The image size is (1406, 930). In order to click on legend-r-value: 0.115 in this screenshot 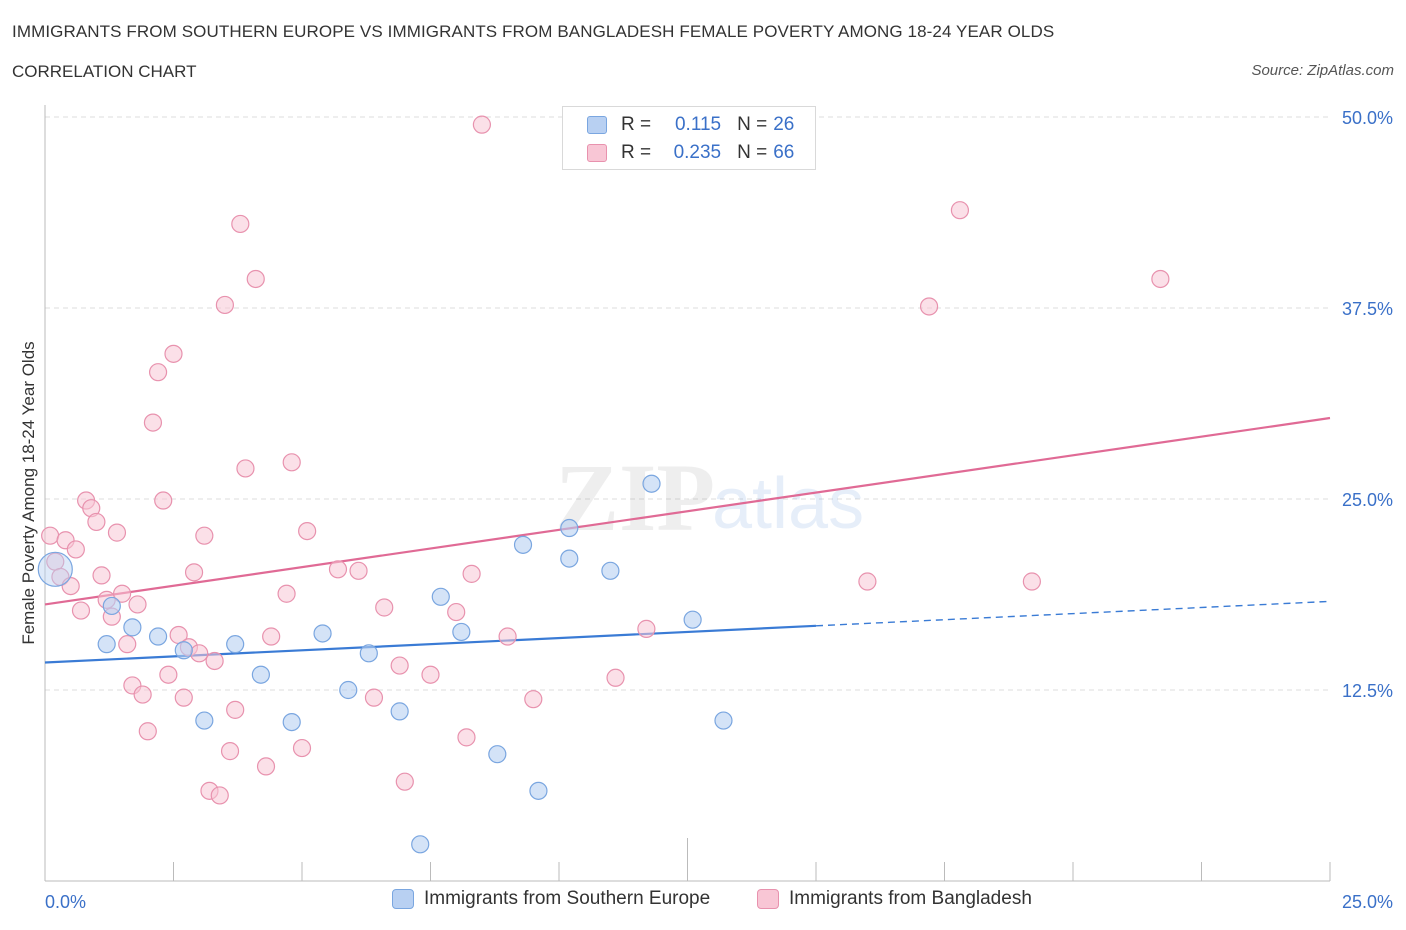, I will do `click(698, 124)`.